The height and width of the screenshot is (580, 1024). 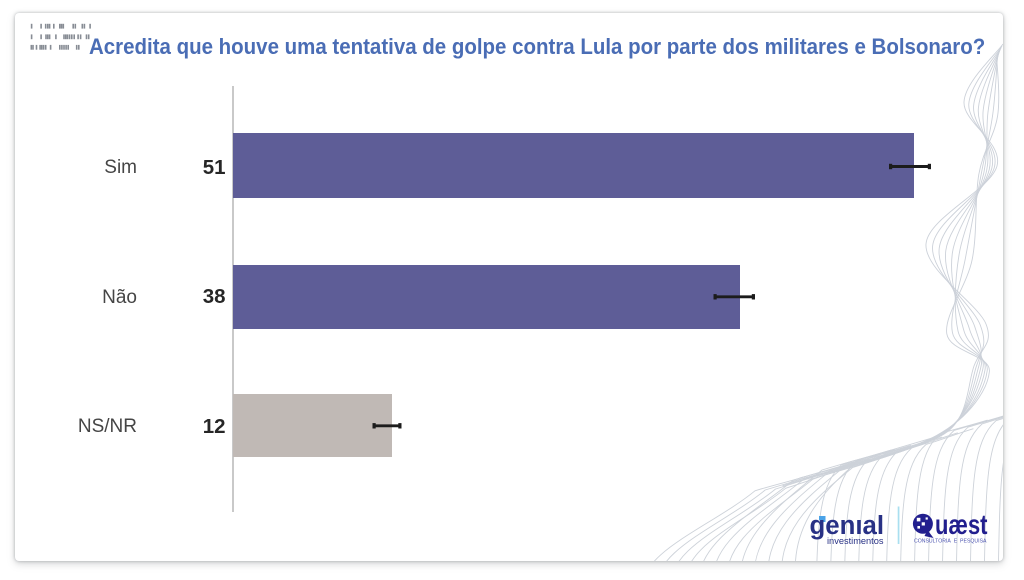 What do you see at coordinates (847, 526) in the screenshot?
I see `svg-text: genıal` at bounding box center [847, 526].